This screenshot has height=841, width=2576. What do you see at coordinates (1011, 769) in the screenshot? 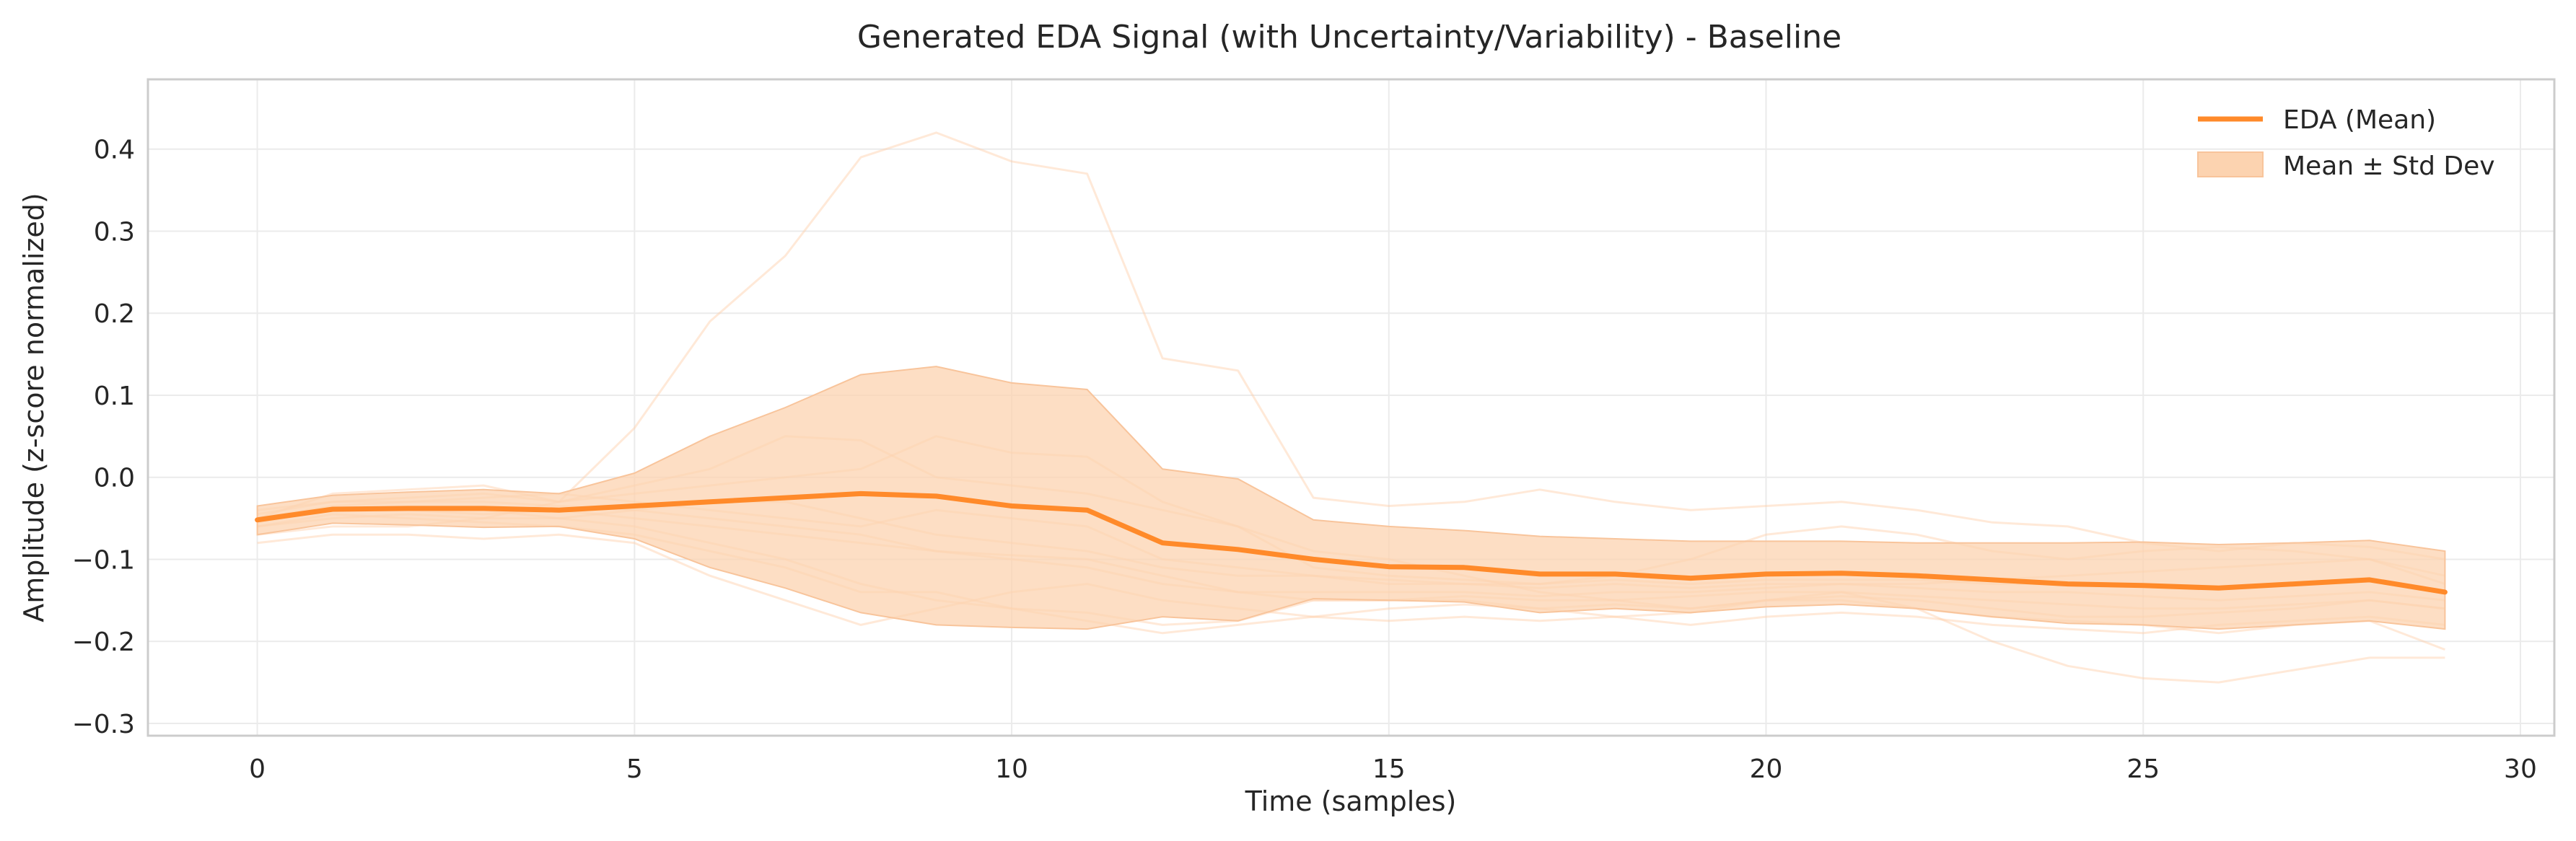
I see `x-tick-label: 10` at bounding box center [1011, 769].